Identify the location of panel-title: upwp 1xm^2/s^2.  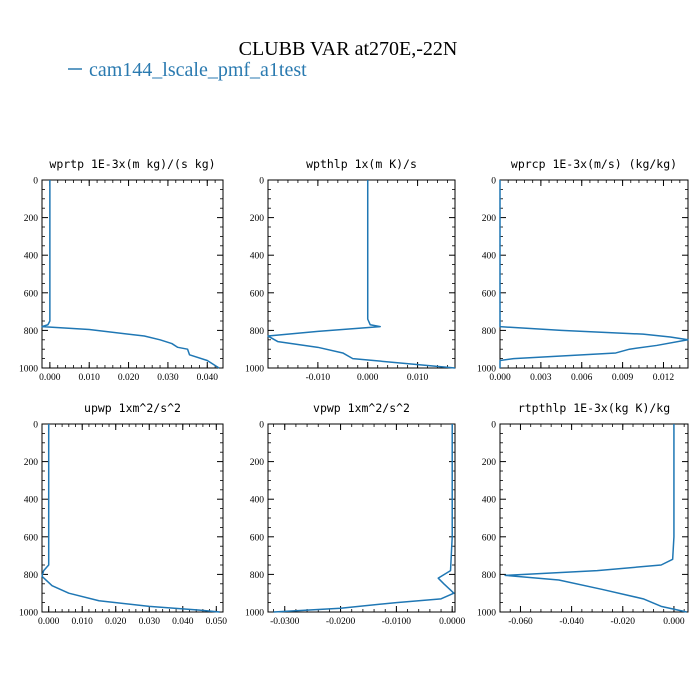
(132, 408).